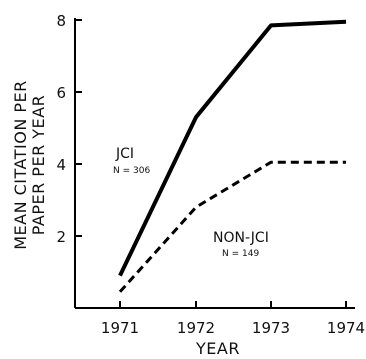  I want to click on y-axis-title-line2: PAPER PER YEAR, so click(38, 165).